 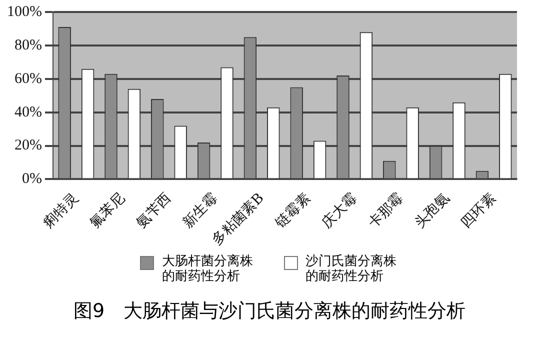 I want to click on x-tick-label: 氟苯尼, so click(x=107, y=211).